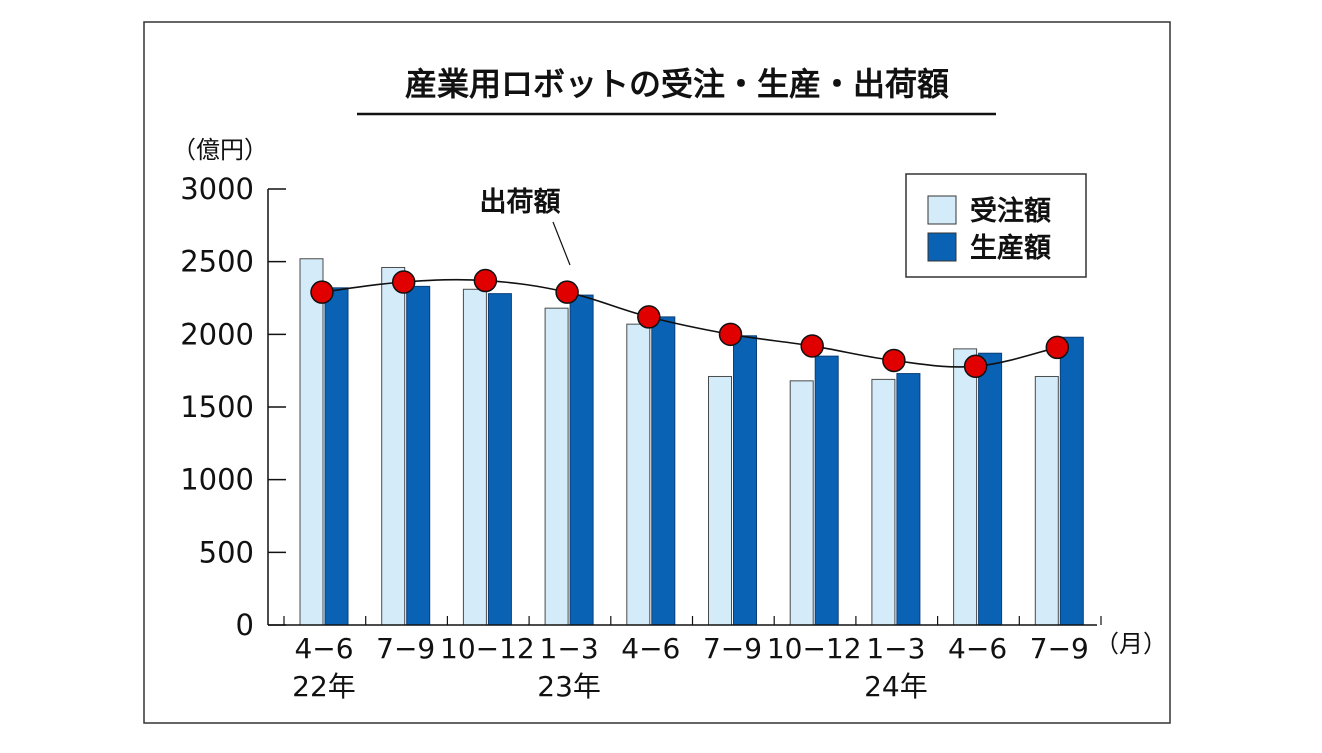 The image size is (1322, 753). I want to click on legend-label-orders: 受注額, so click(1010, 211).